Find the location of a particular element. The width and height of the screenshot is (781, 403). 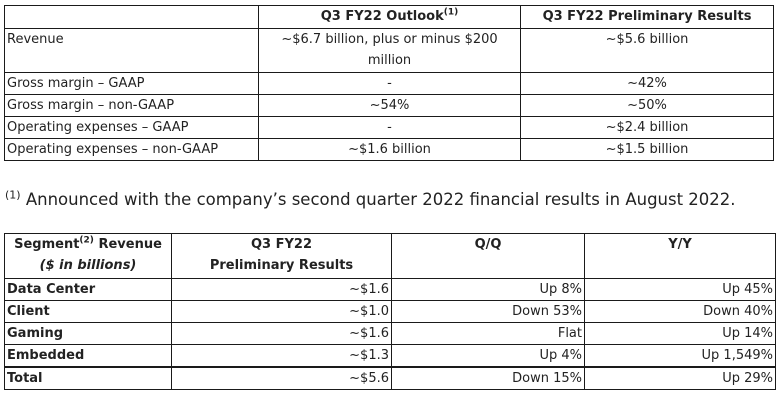

segment-header-text: Segment is located at coordinates (47, 244).